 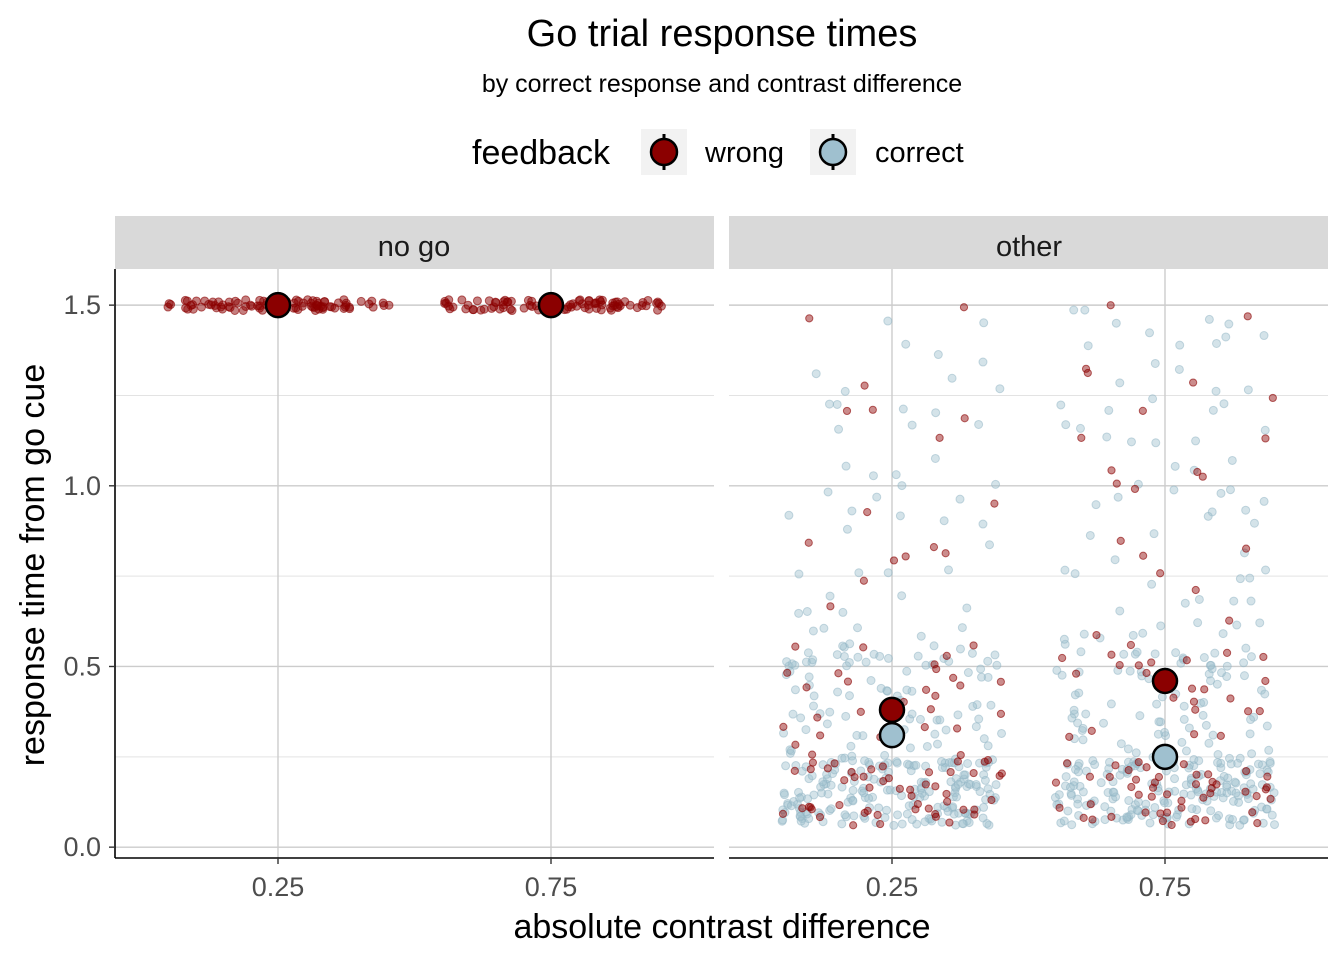 I want to click on legend-label-wrong: wrong, so click(x=744, y=153).